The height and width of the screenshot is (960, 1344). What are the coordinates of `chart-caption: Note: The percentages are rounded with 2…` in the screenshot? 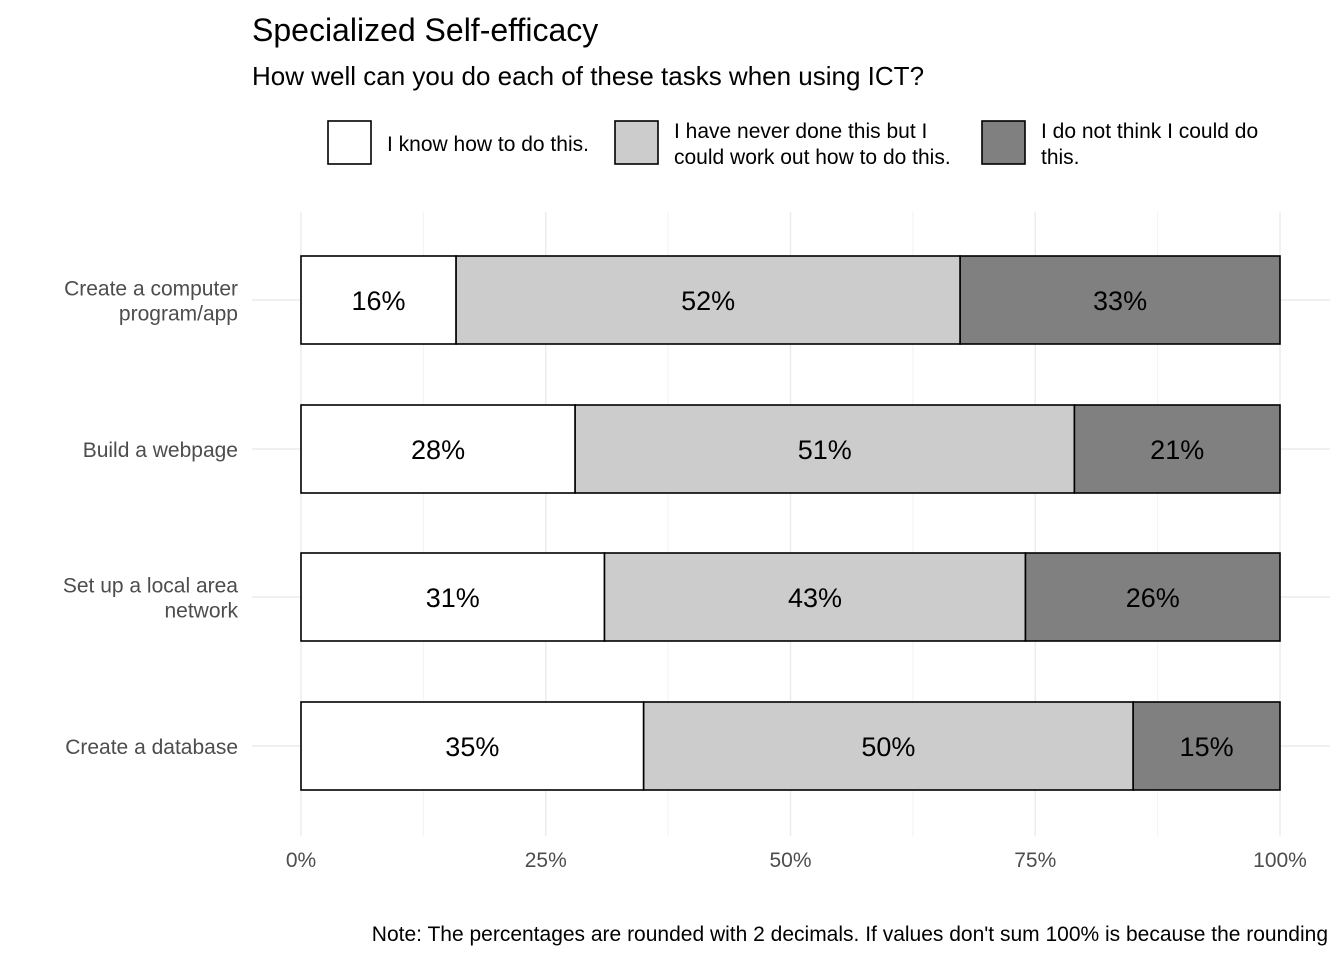 It's located at (850, 934).